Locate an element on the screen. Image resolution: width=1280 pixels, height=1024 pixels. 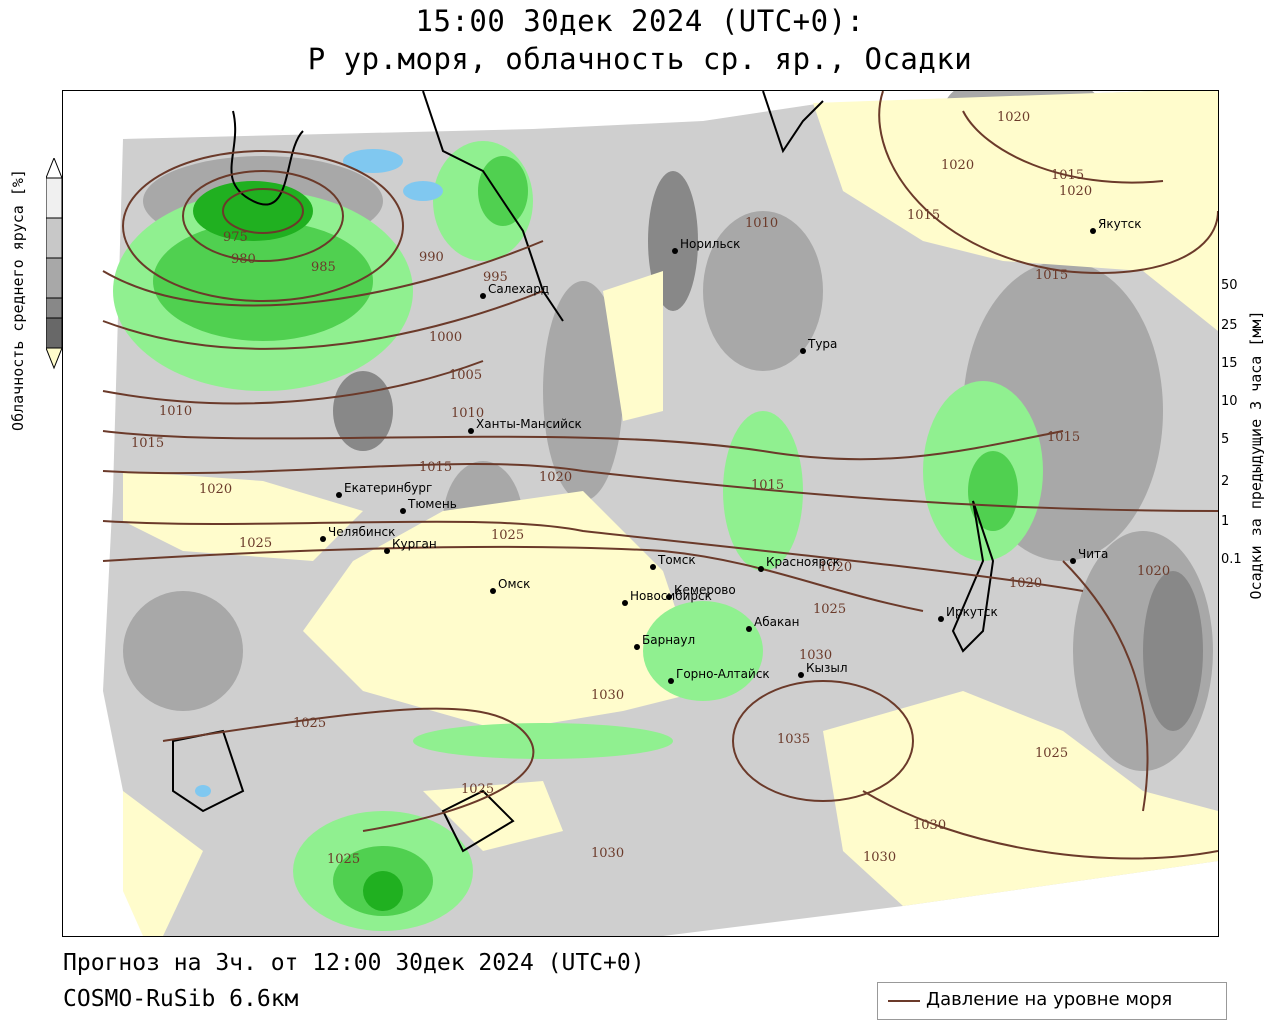
city-marker: Якутск is located at coordinates (1116, 225).